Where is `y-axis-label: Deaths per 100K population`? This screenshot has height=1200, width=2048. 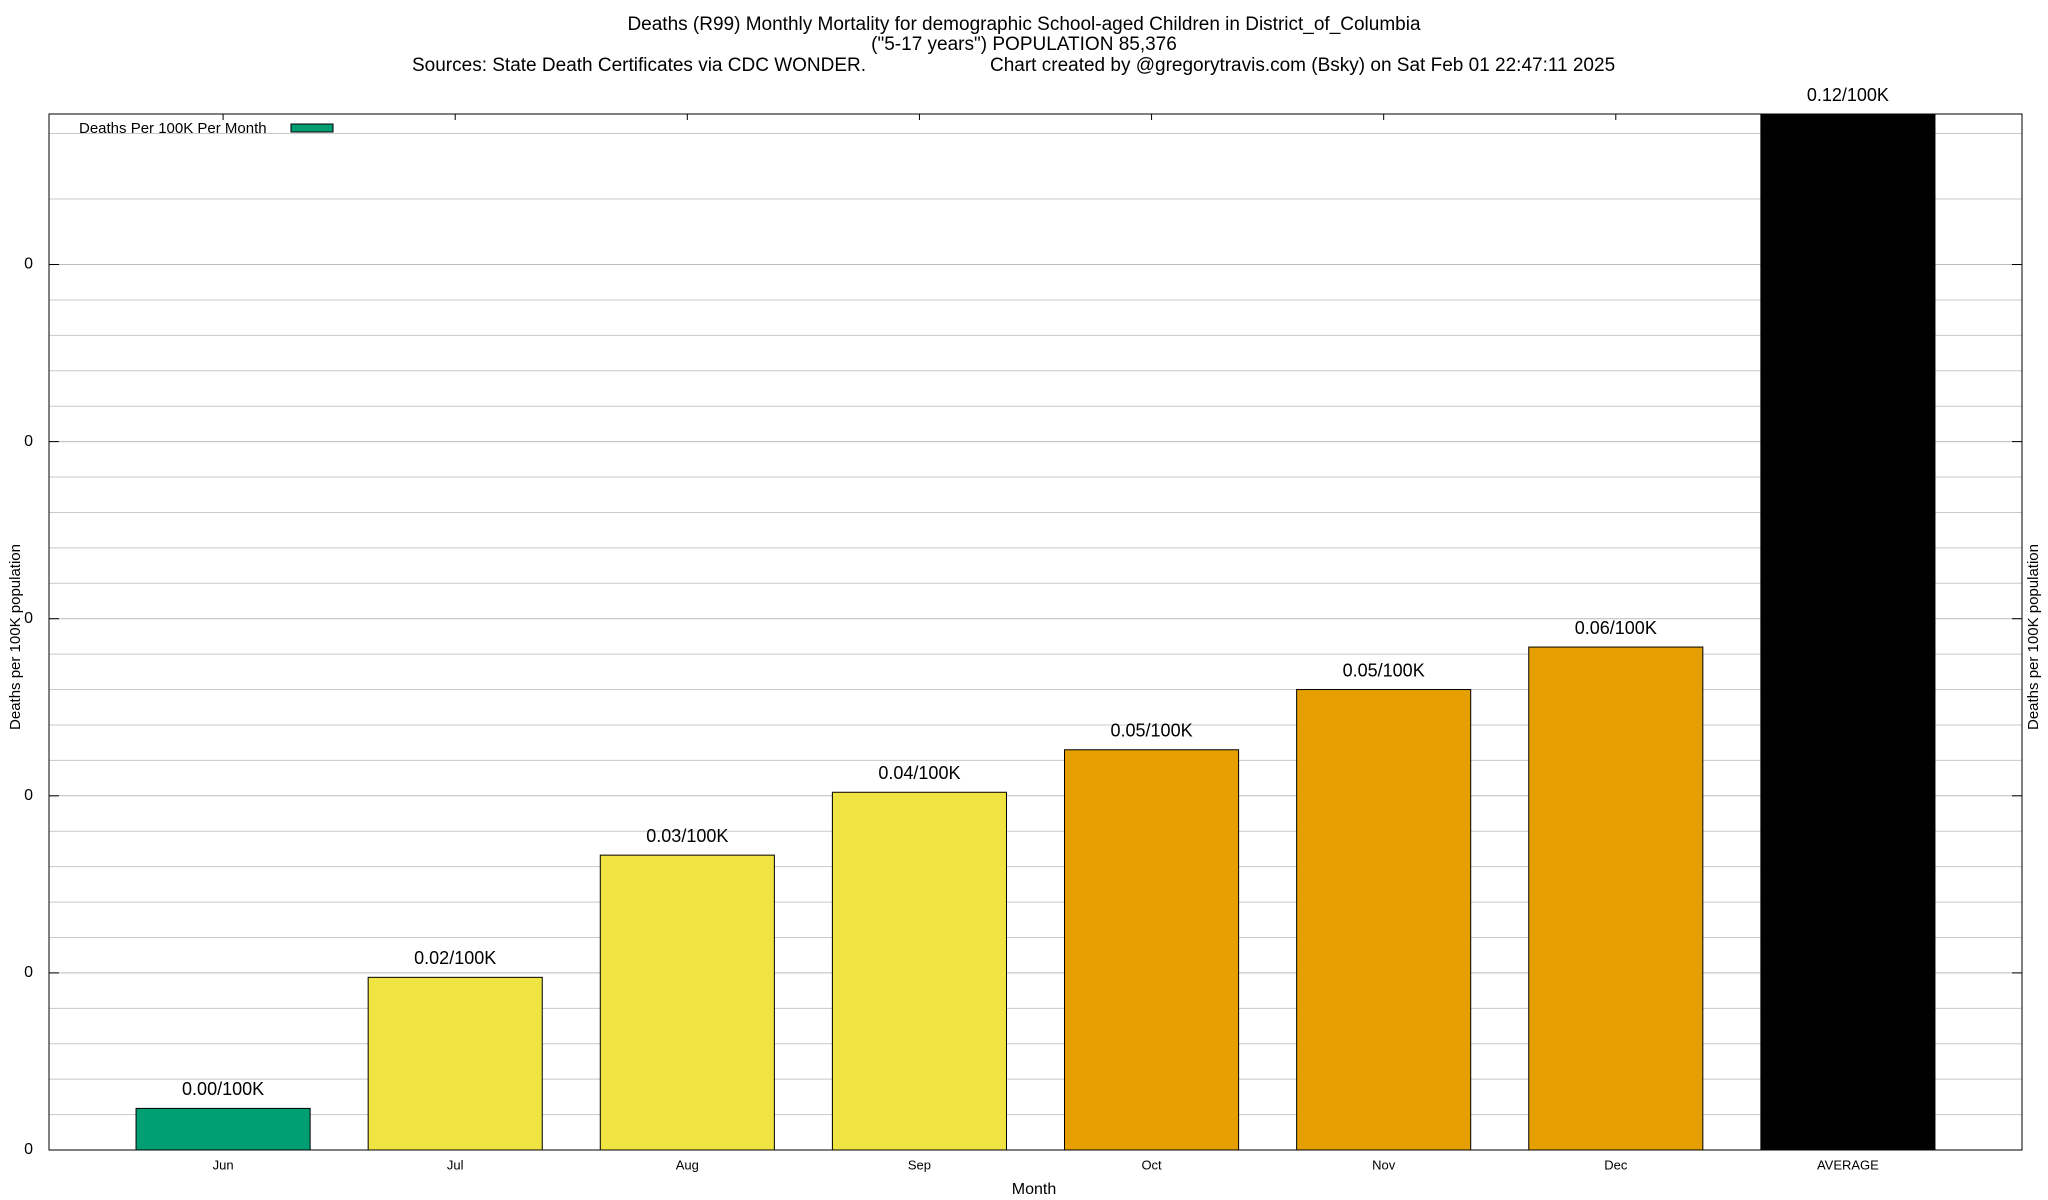
y-axis-label: Deaths per 100K population is located at coordinates (15, 637).